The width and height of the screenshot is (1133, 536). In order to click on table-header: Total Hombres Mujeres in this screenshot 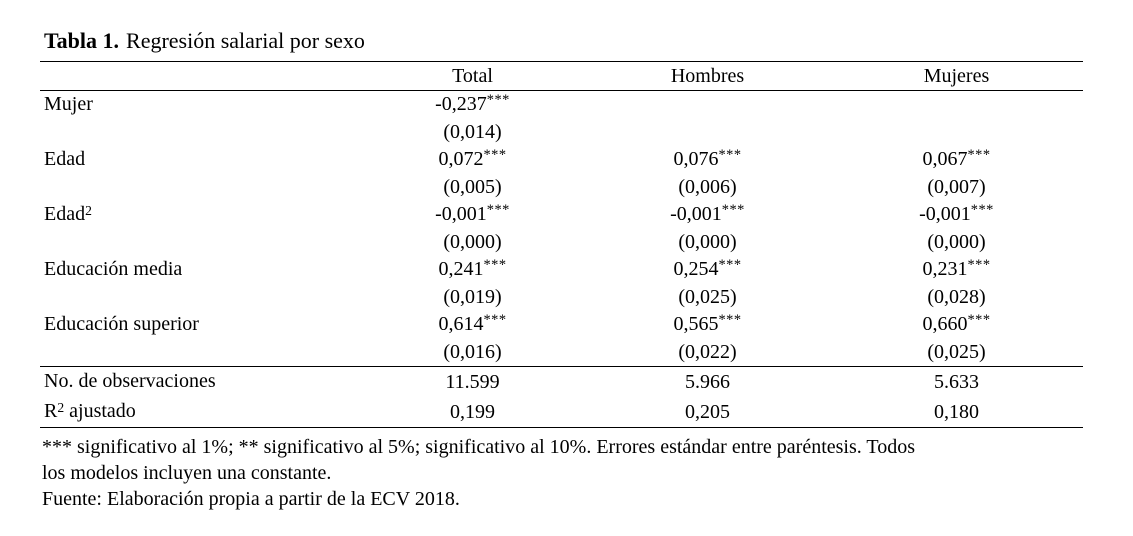, I will do `click(561, 76)`.